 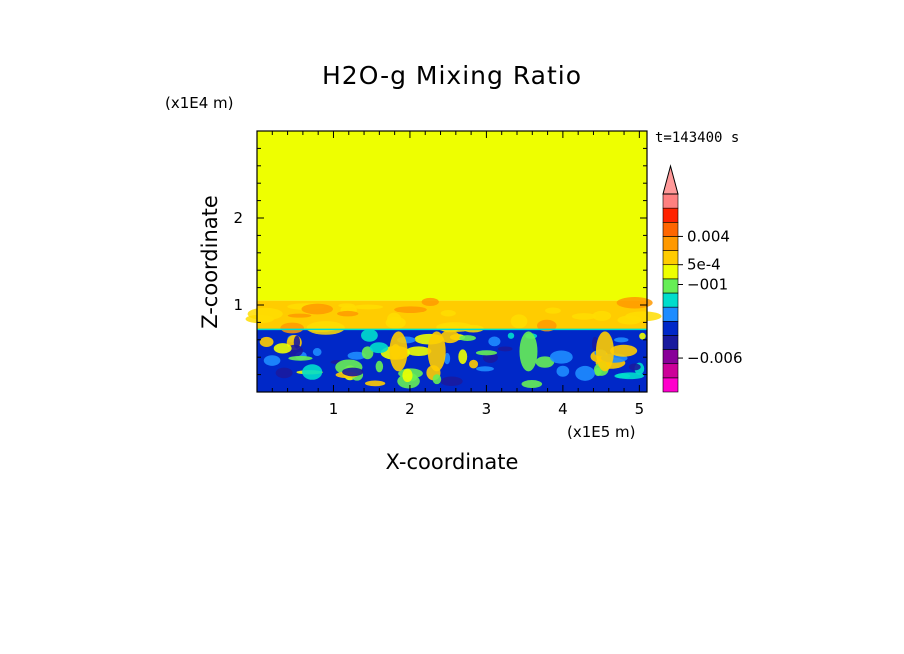 I want to click on colorbar-extend-triangle, so click(x=670, y=179).